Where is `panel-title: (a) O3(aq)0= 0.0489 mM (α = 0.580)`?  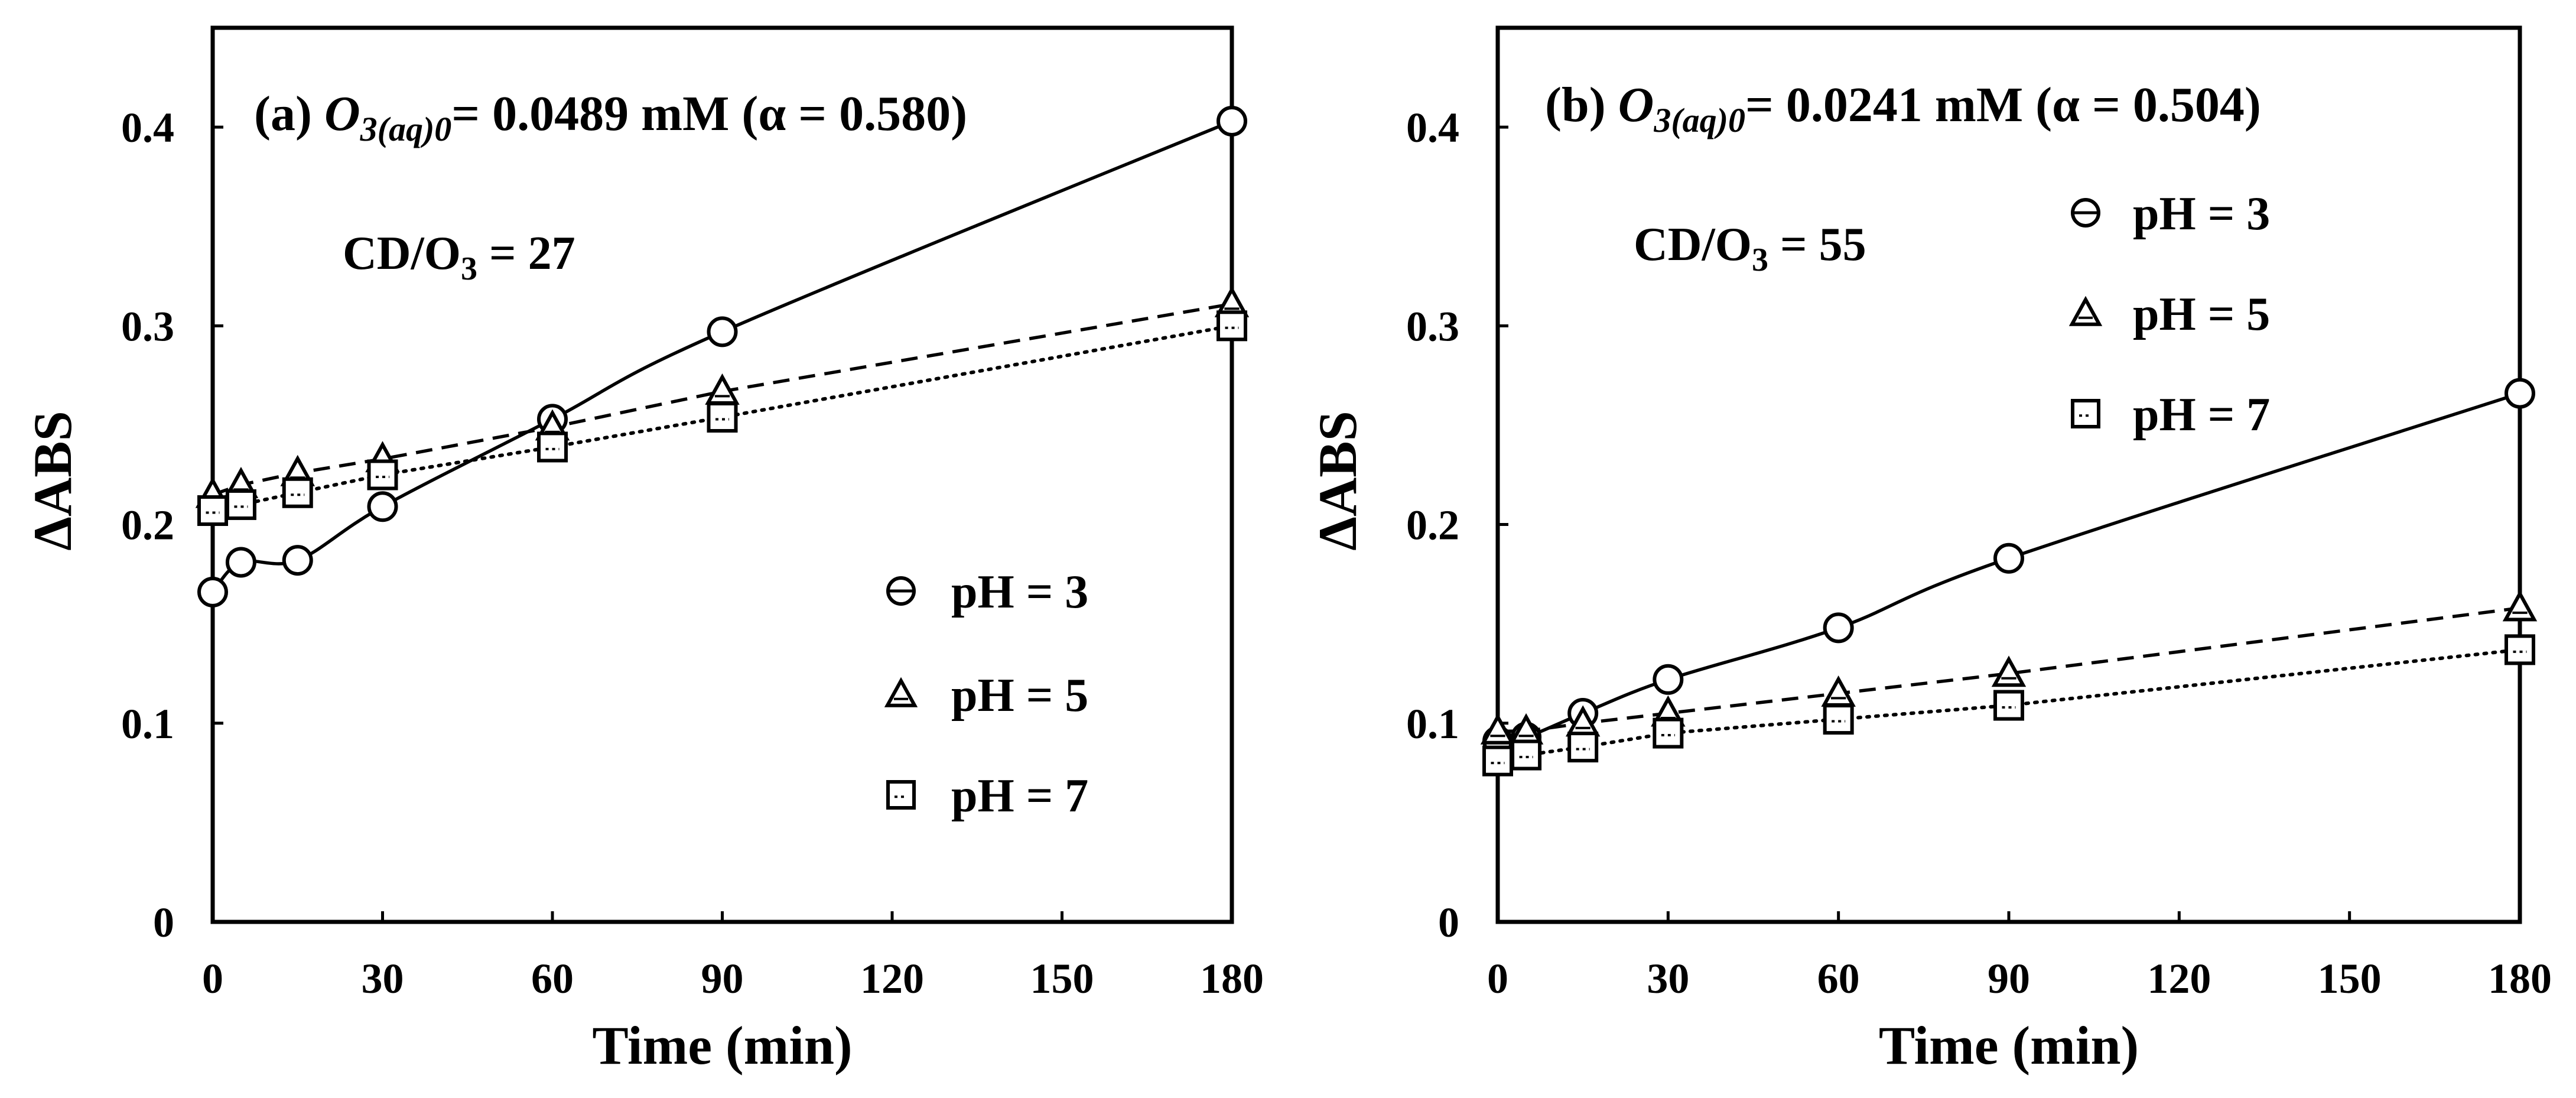 panel-title: (a) O3(aq)0= 0.0489 mM (α = 0.580) is located at coordinates (611, 117).